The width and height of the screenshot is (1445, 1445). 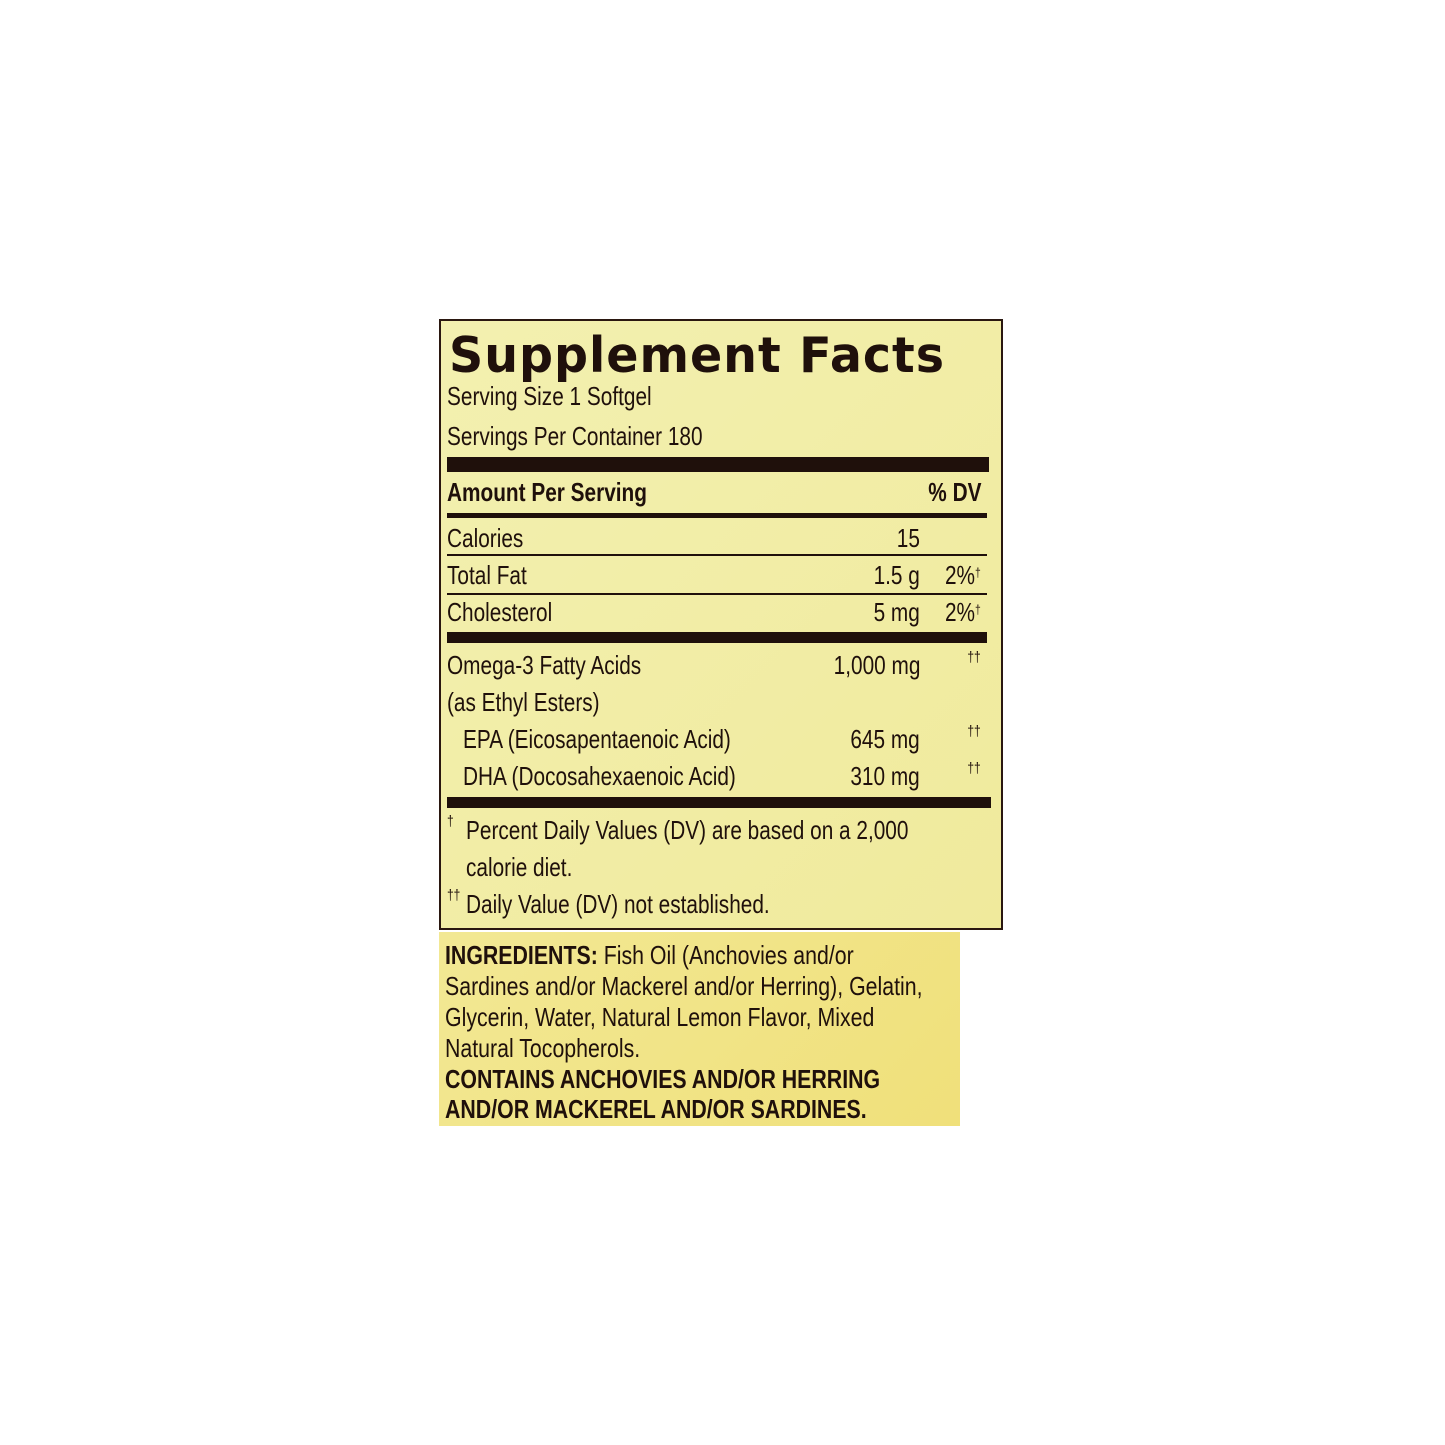 What do you see at coordinates (885, 739) in the screenshot?
I see `nutrient-amount: 645 mg` at bounding box center [885, 739].